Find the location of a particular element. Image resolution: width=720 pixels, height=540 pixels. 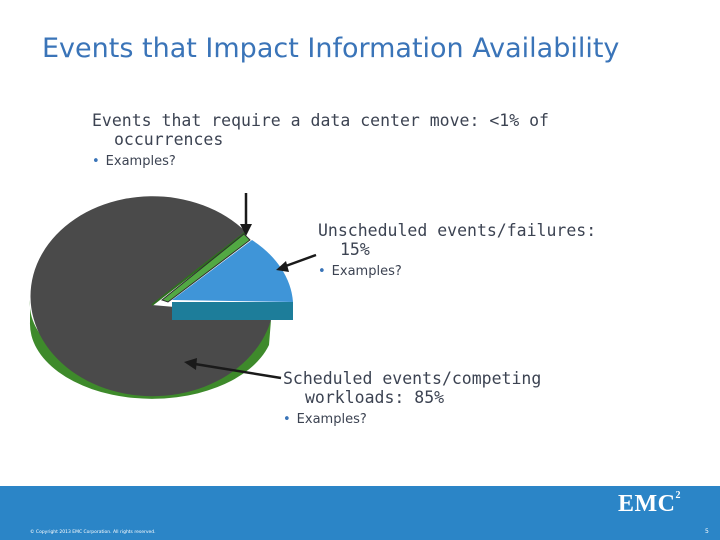

callout-heading-cont: workloads: 85% is located at coordinates (375, 397).